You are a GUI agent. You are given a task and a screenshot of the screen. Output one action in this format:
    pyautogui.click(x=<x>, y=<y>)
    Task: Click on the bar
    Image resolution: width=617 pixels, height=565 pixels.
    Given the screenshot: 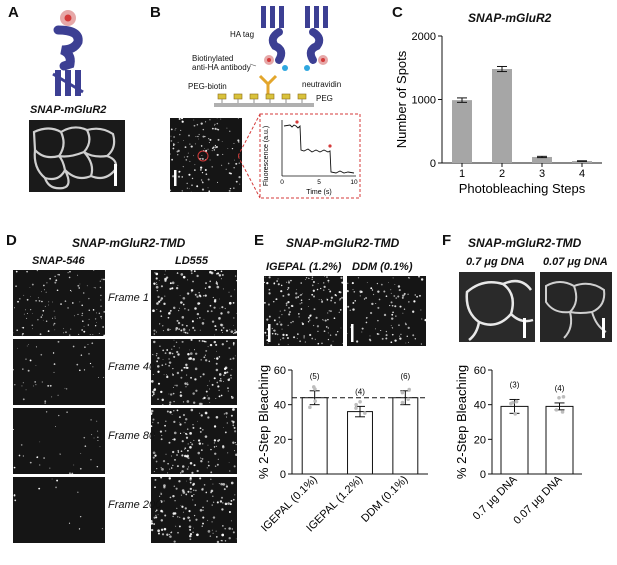 What is the action you would take?
    pyautogui.click(x=405, y=436)
    